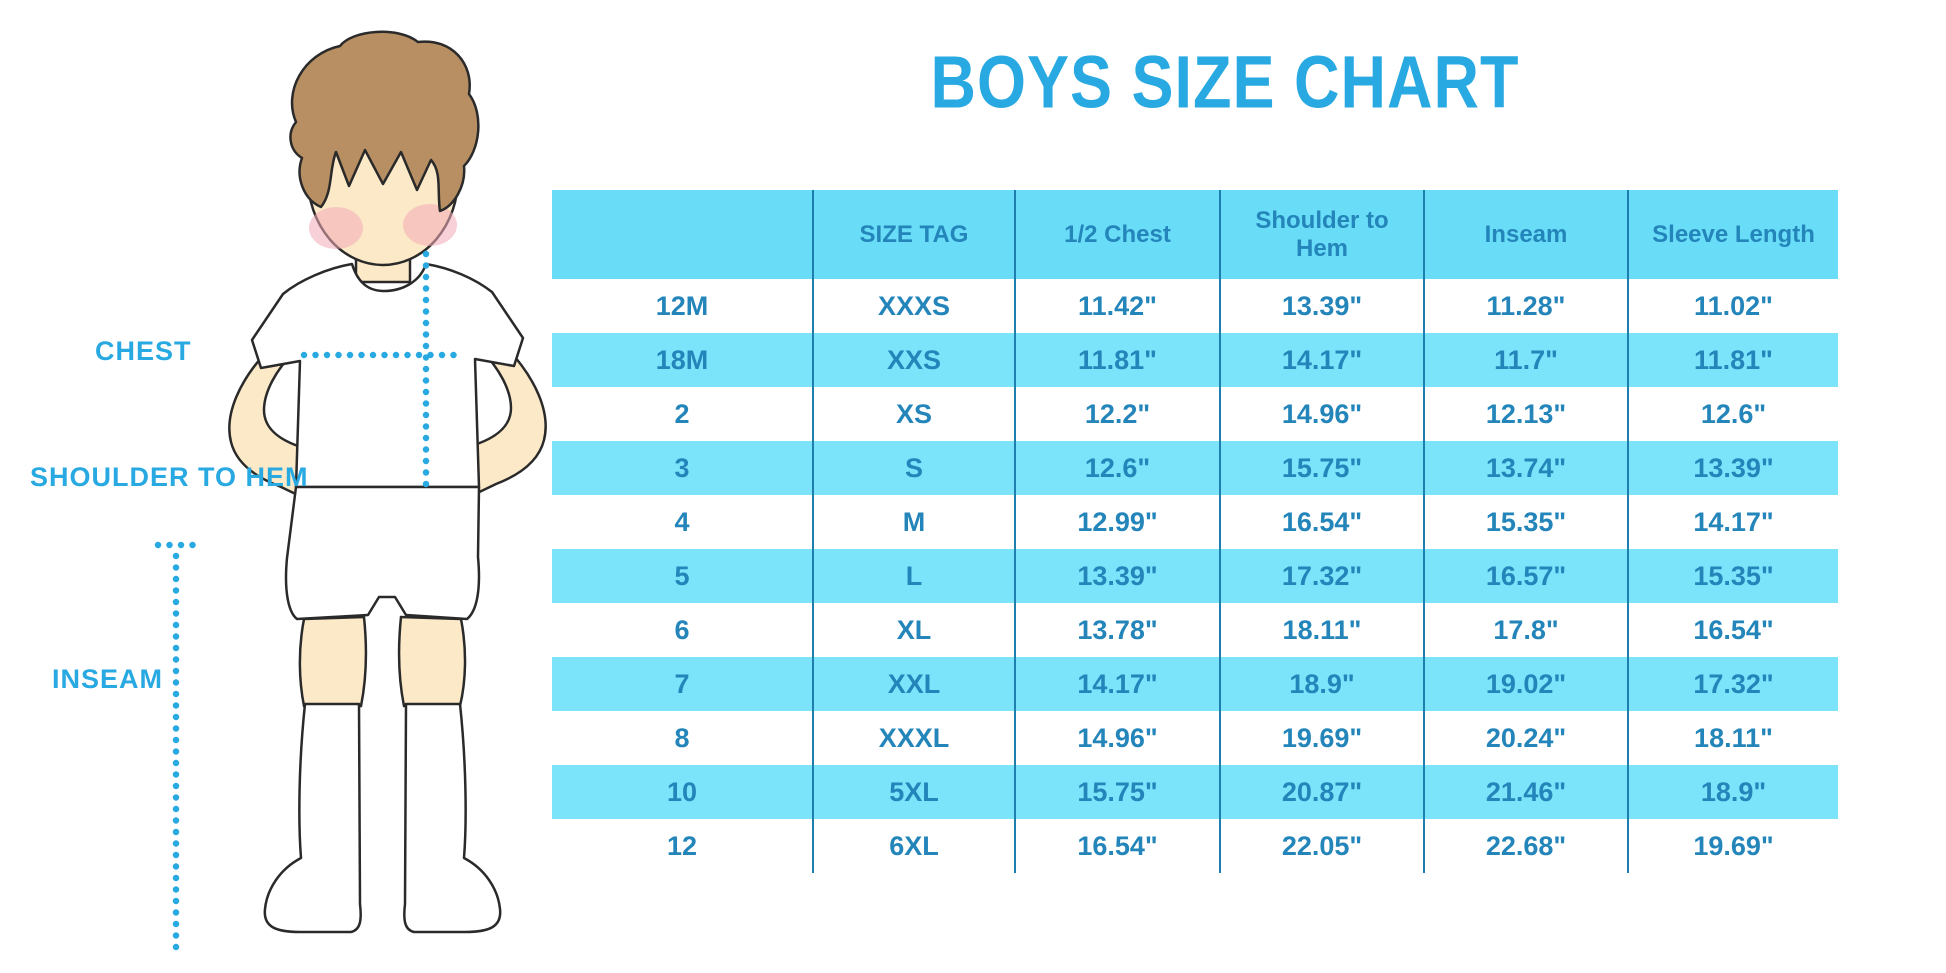  I want to click on page-title: BOYS SIZE CHART, so click(1225, 82).